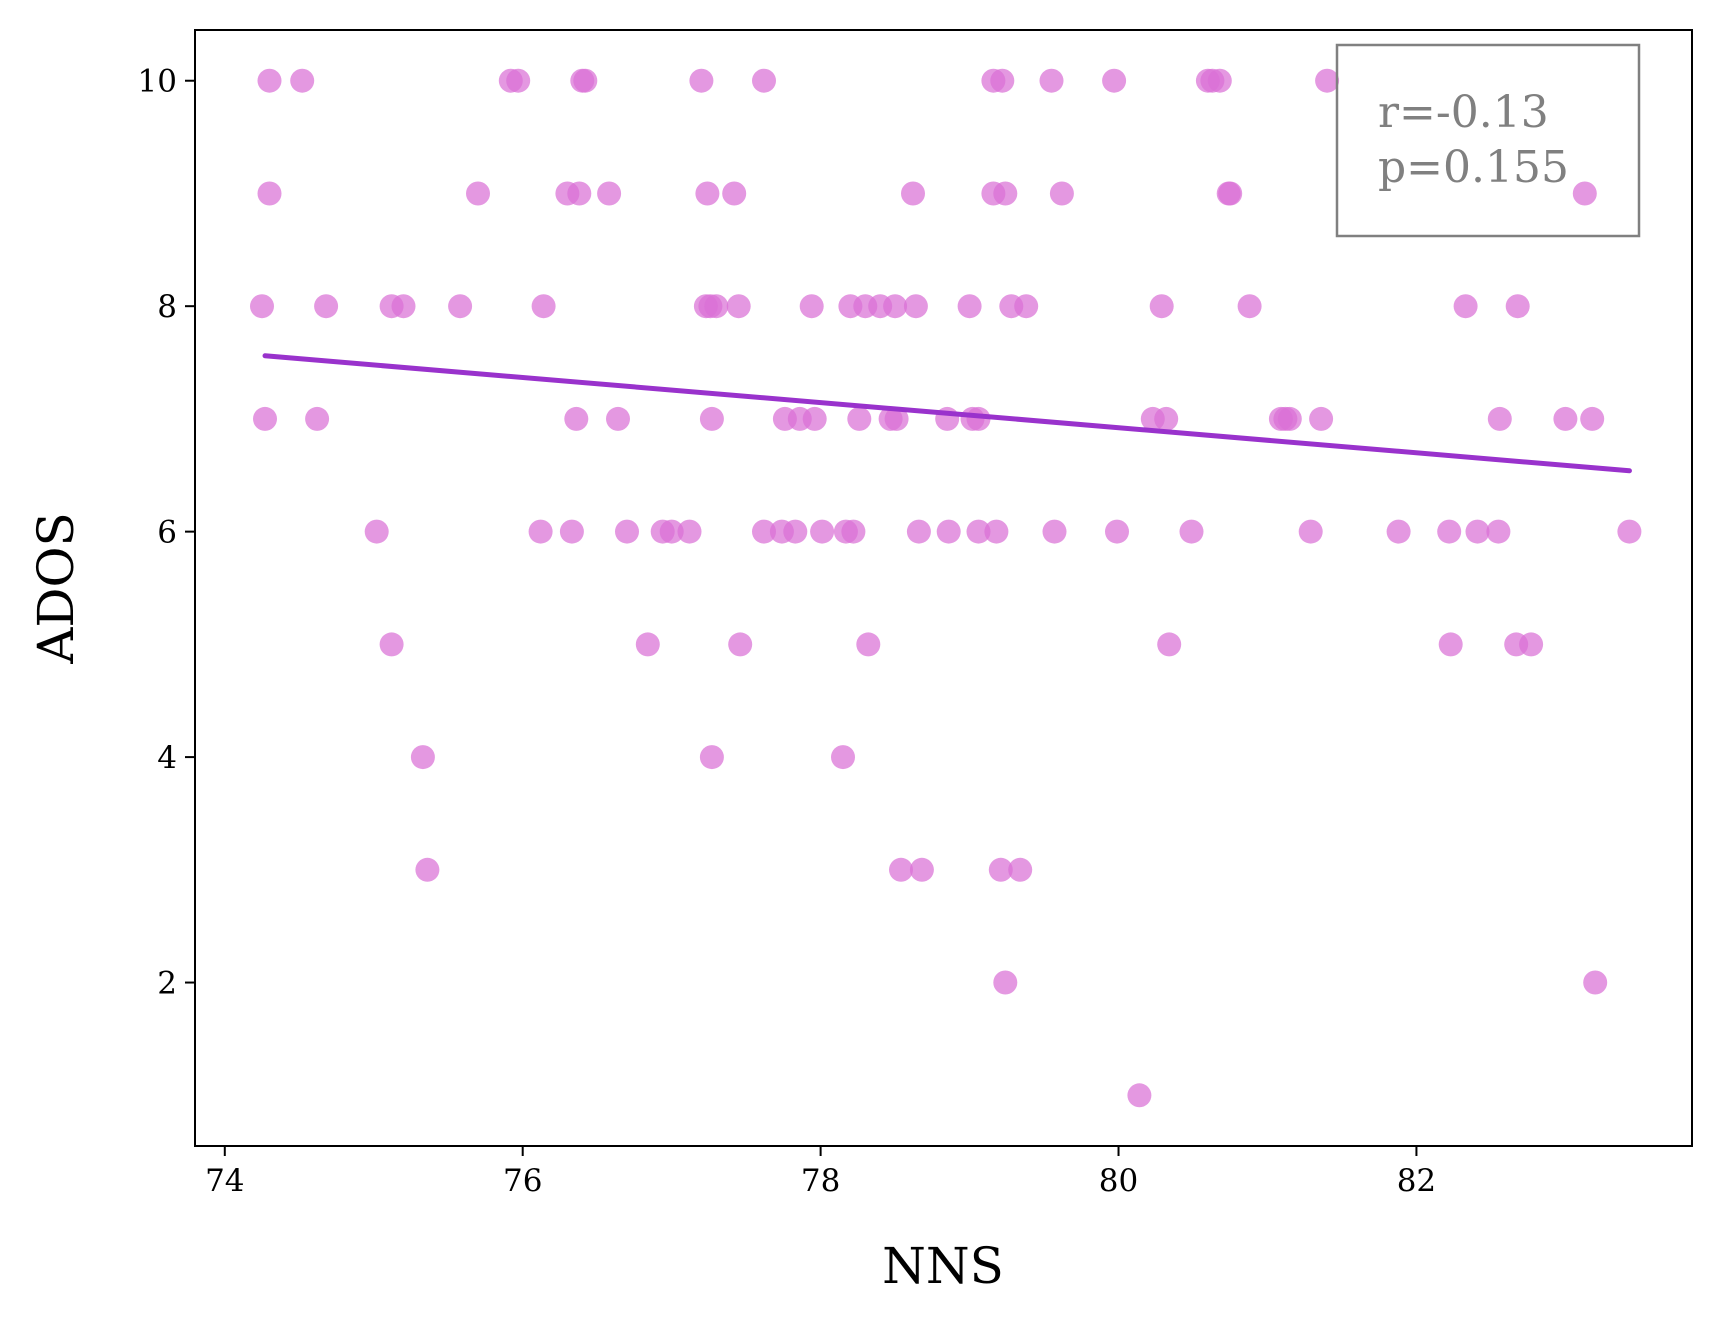  Describe the element at coordinates (820, 1181) in the screenshot. I see `x-tick-label: 78` at that location.